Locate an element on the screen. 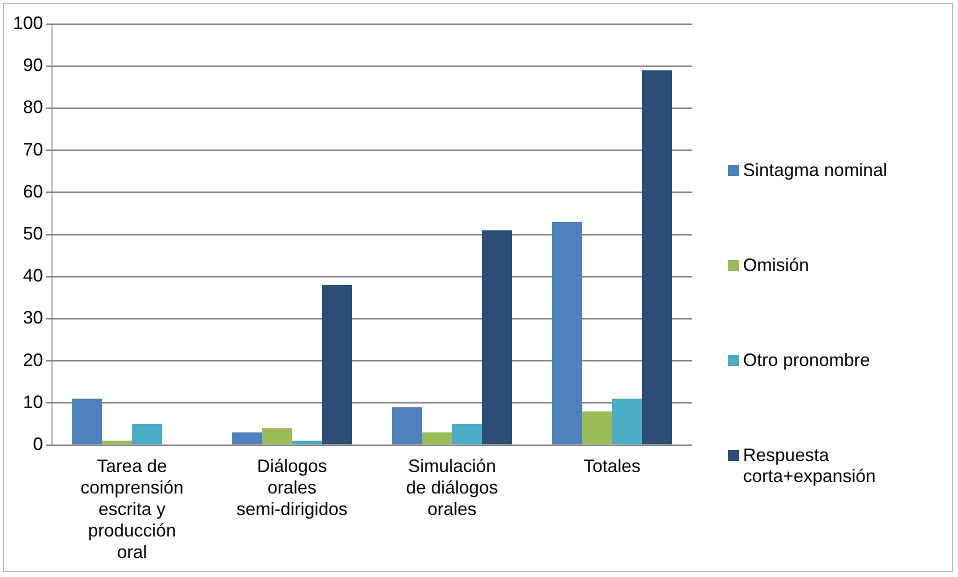 The image size is (958, 577). y-tick-label: 40 is located at coordinates (33, 276).